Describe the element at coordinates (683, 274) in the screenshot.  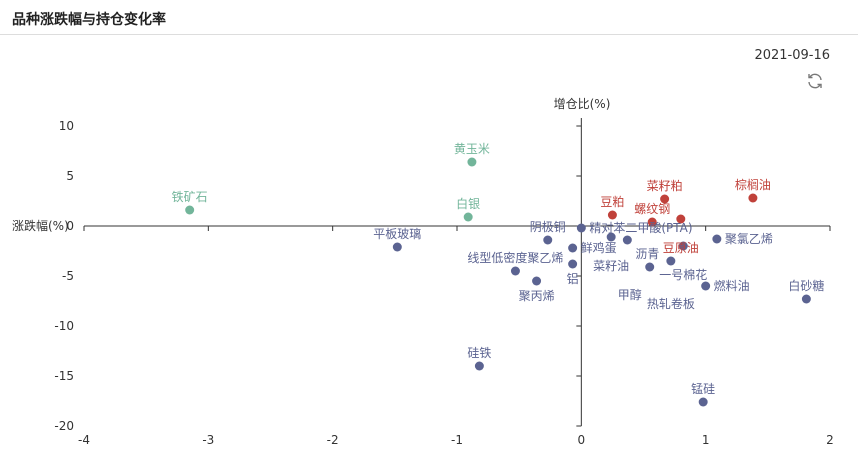
I see `data-point-label: 一号棉花` at that location.